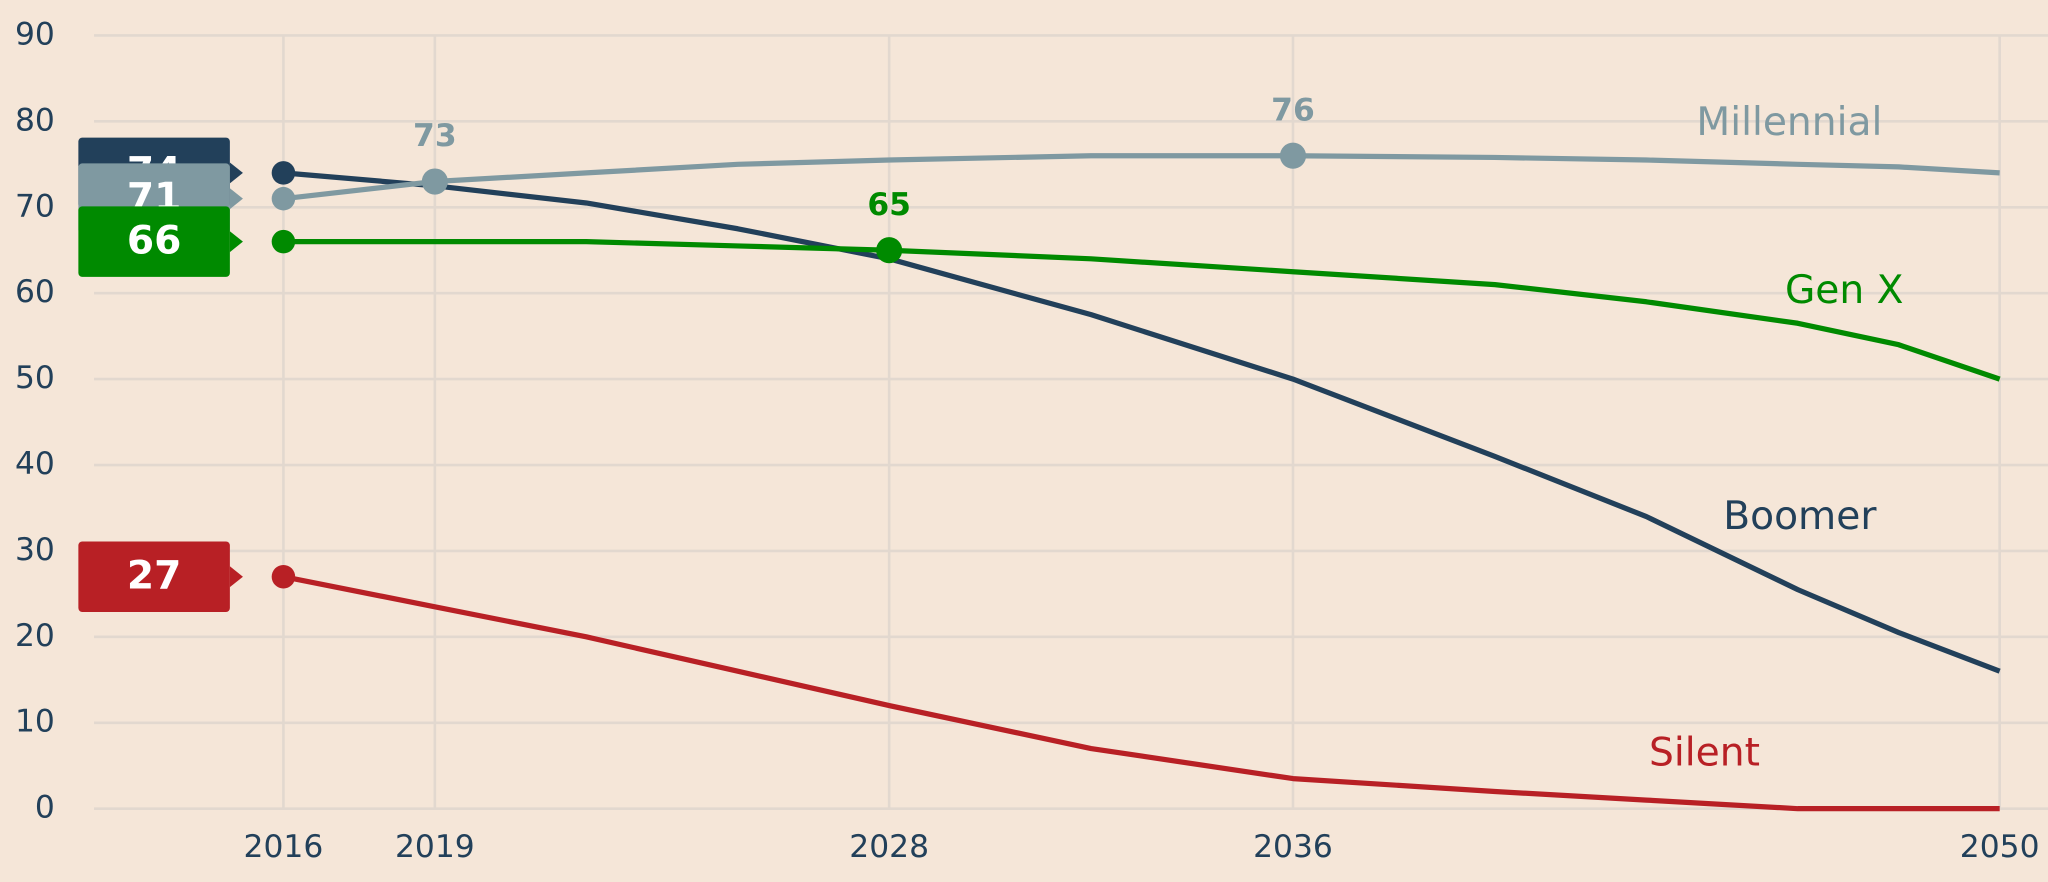  I want to click on y-tick-label: 40, so click(35, 464).